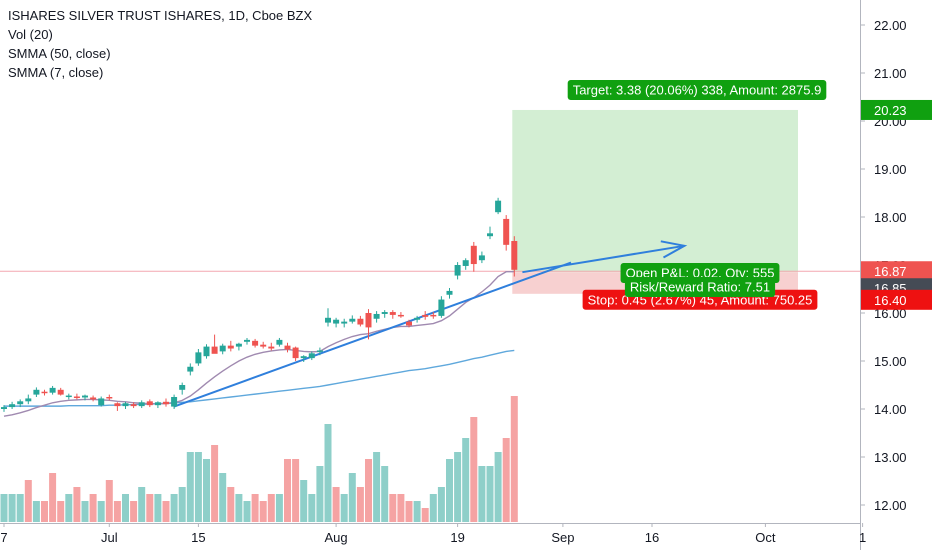 Image resolution: width=932 pixels, height=550 pixels. What do you see at coordinates (652, 537) in the screenshot?
I see `x-tick-label: 16` at bounding box center [652, 537].